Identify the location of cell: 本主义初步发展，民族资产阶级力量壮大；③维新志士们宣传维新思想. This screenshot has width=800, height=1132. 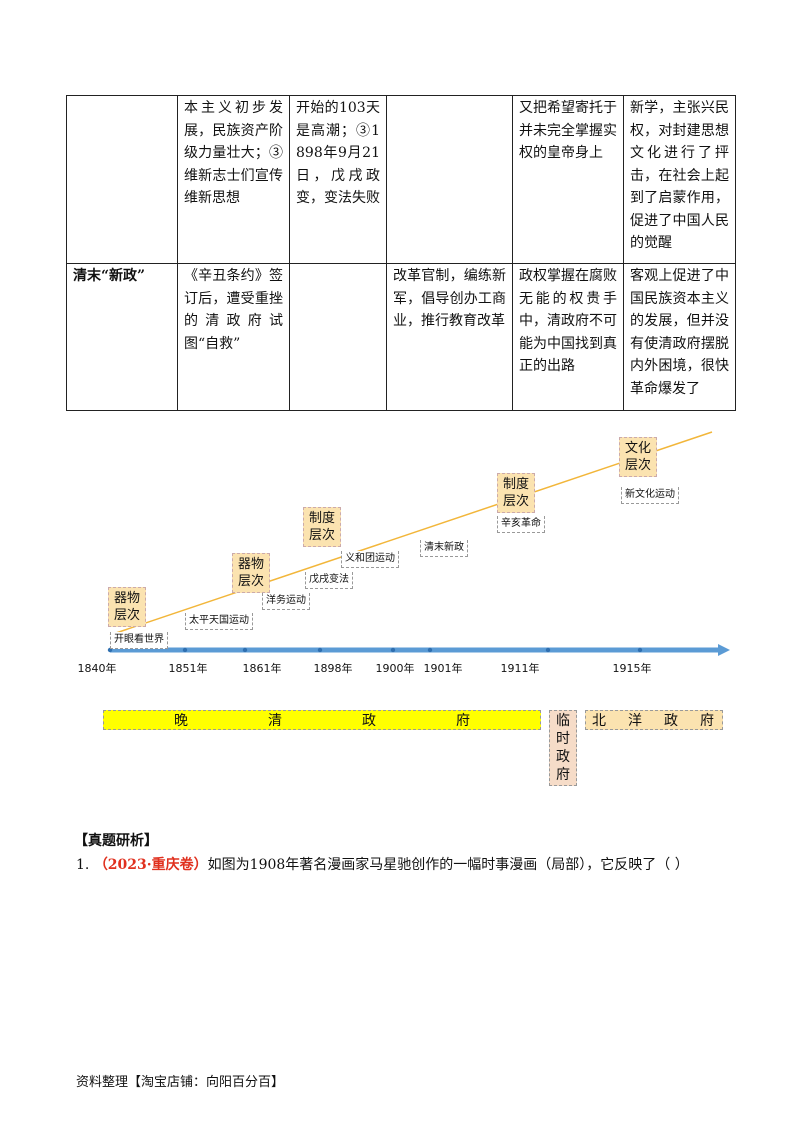
(233, 179).